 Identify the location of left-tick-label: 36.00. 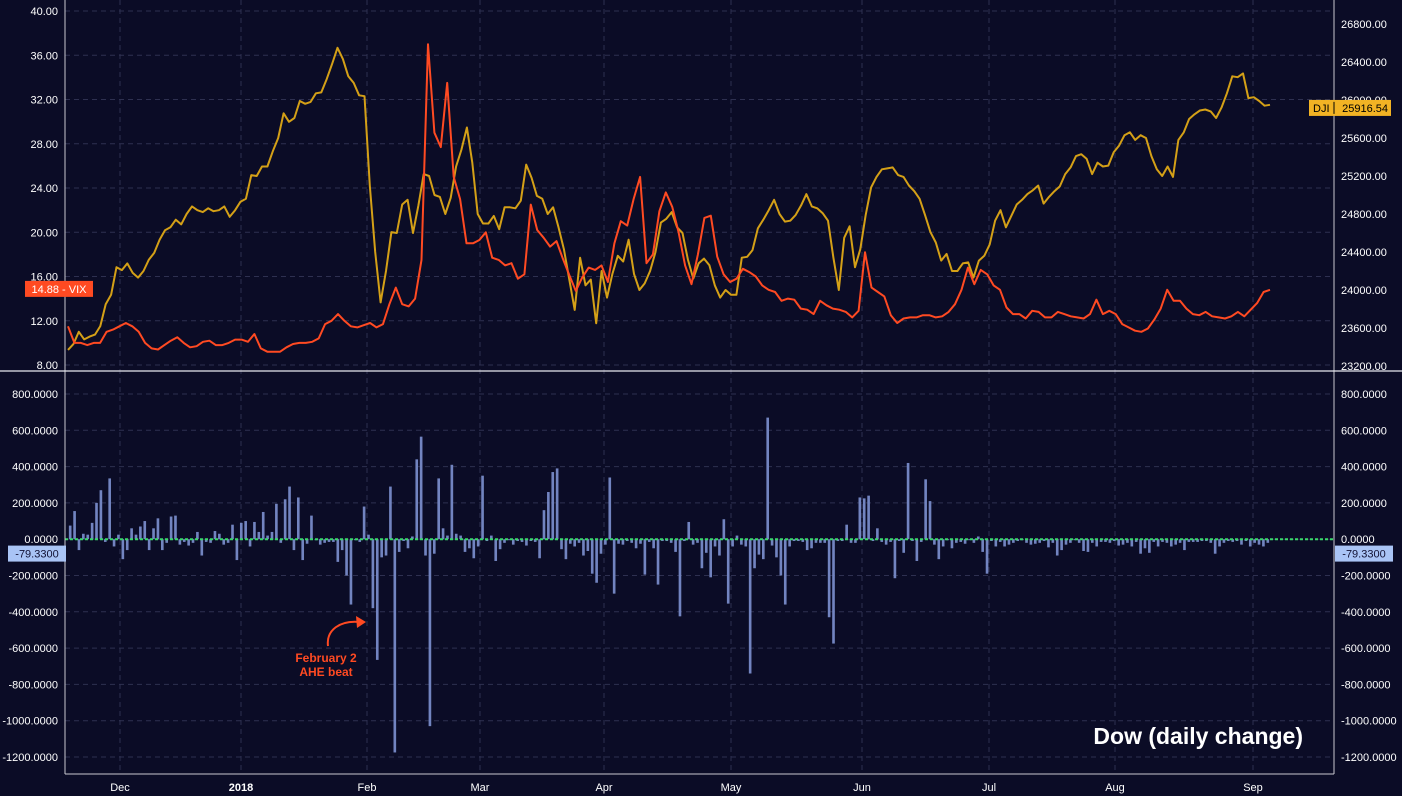
(44, 56).